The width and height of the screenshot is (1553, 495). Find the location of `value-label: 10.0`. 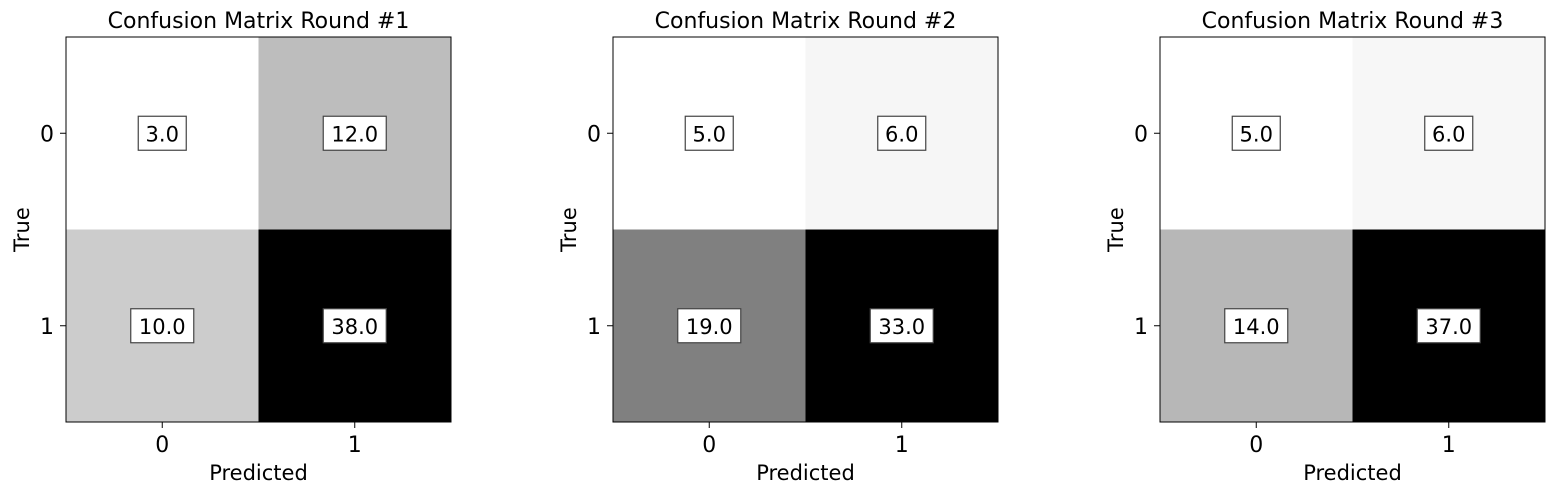

value-label: 10.0 is located at coordinates (162, 327).